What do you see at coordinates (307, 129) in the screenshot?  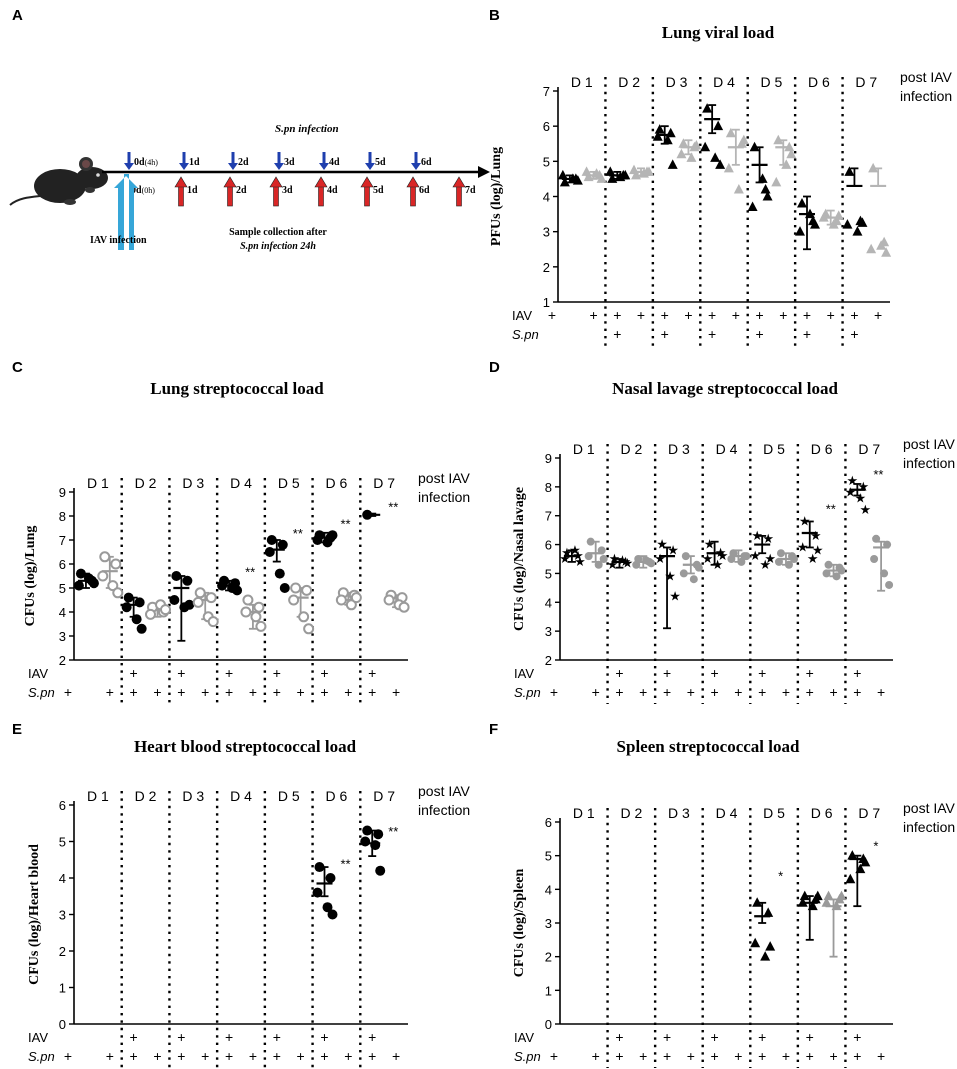 I see `spn-infection-title: S.pn infection` at bounding box center [307, 129].